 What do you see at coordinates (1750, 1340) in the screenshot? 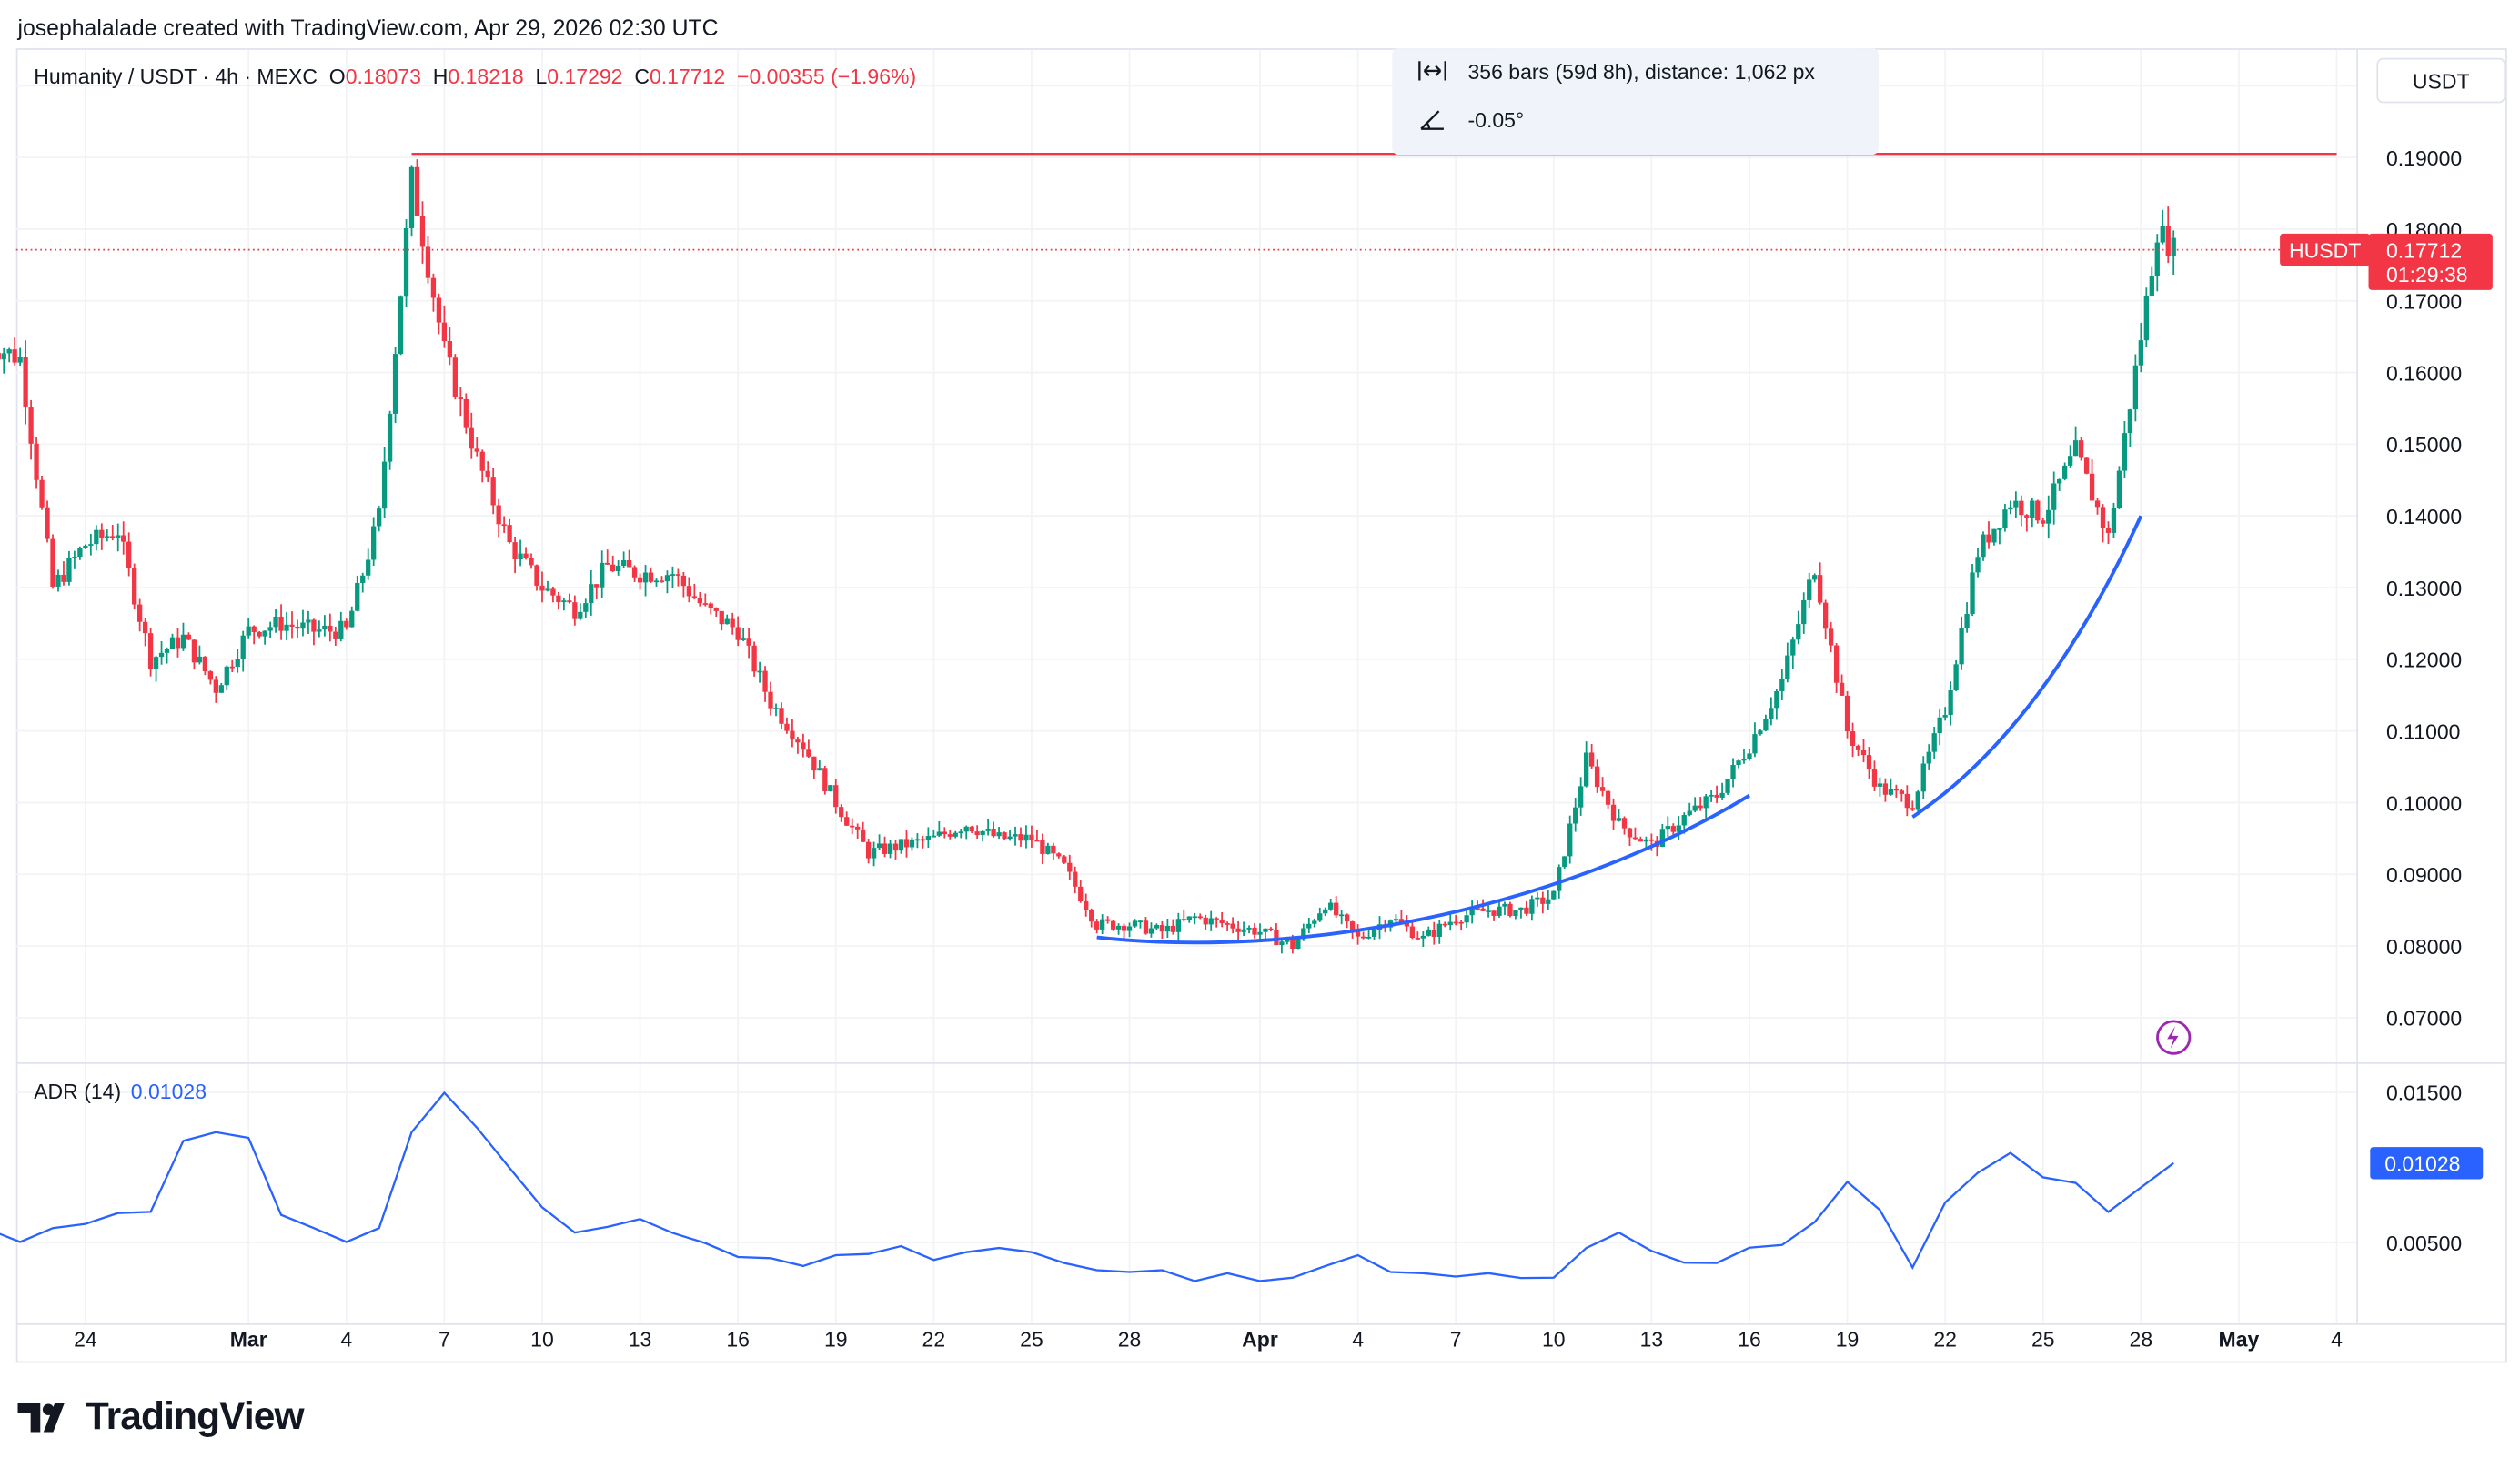
I see `time-tick-label: 16` at bounding box center [1750, 1340].